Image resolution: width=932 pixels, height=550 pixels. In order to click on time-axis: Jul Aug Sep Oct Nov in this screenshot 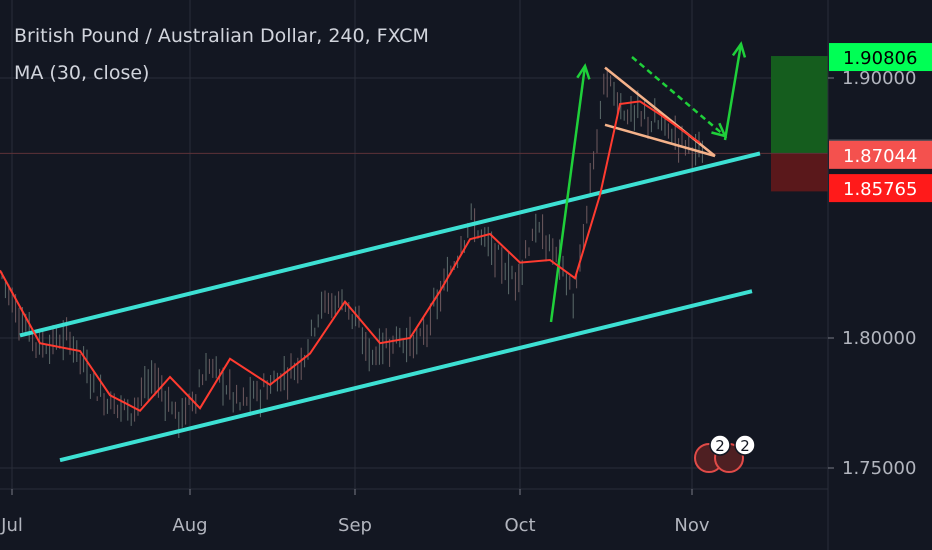, I will do `click(355, 512)`.